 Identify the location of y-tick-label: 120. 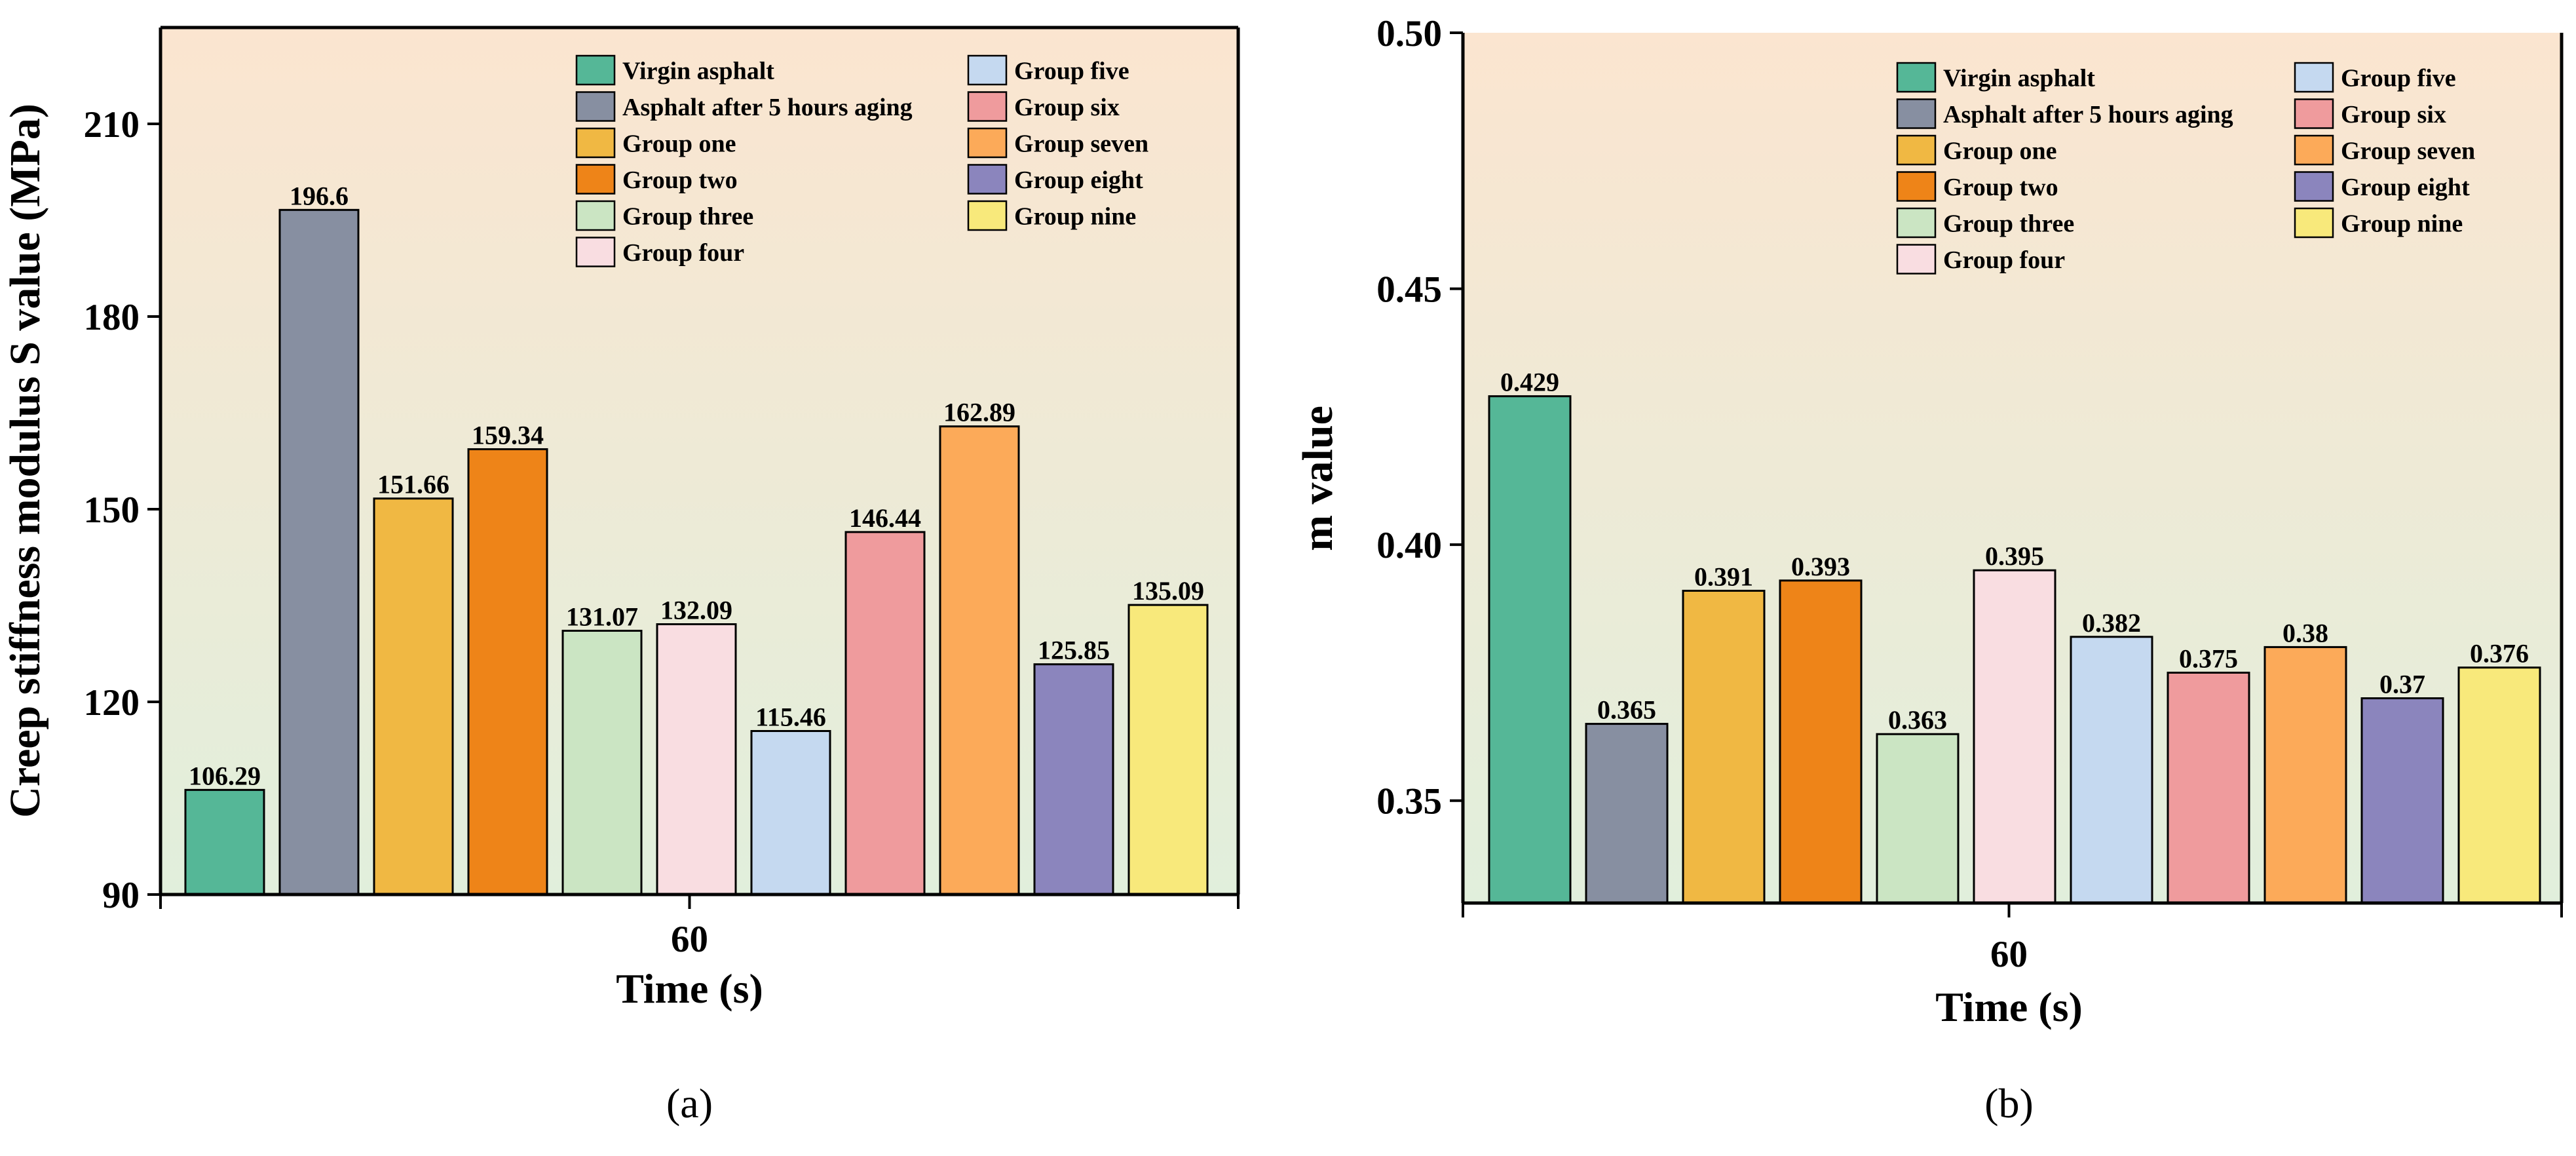
(112, 702).